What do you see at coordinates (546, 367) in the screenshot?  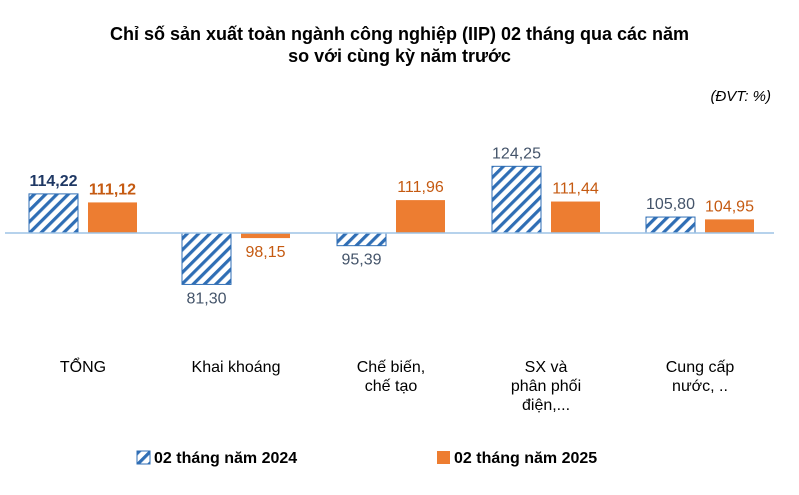 I see `category-label-3-0: SX và` at bounding box center [546, 367].